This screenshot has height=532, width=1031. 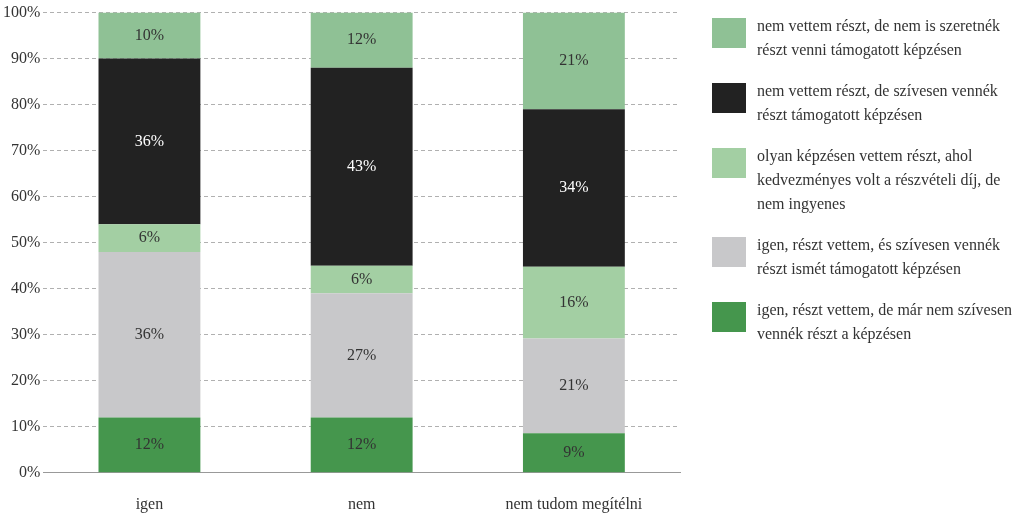 I want to click on x-tick-label: nem, so click(x=361, y=503).